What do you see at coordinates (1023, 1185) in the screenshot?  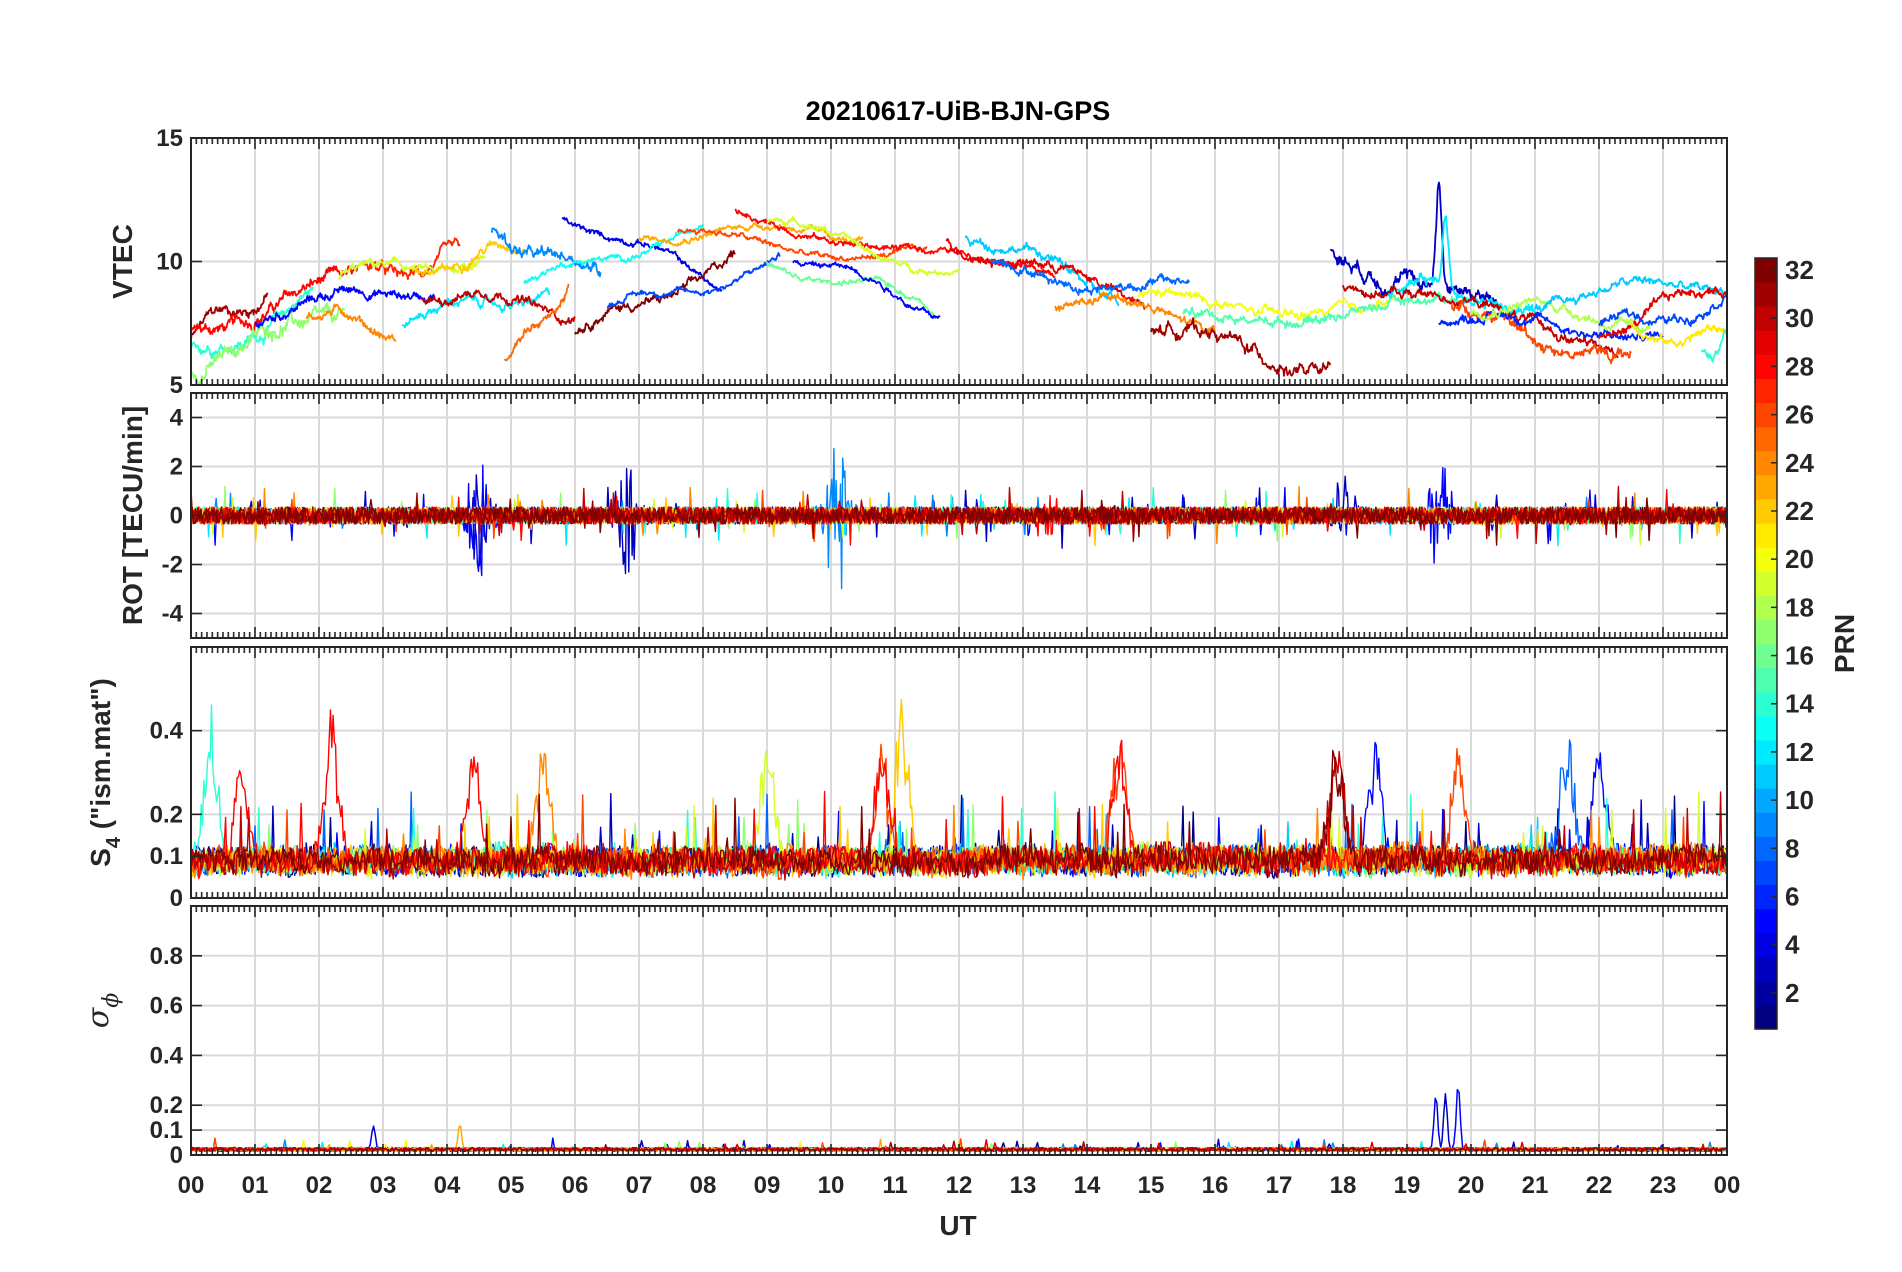 I see `x-tick-label: 13` at bounding box center [1023, 1185].